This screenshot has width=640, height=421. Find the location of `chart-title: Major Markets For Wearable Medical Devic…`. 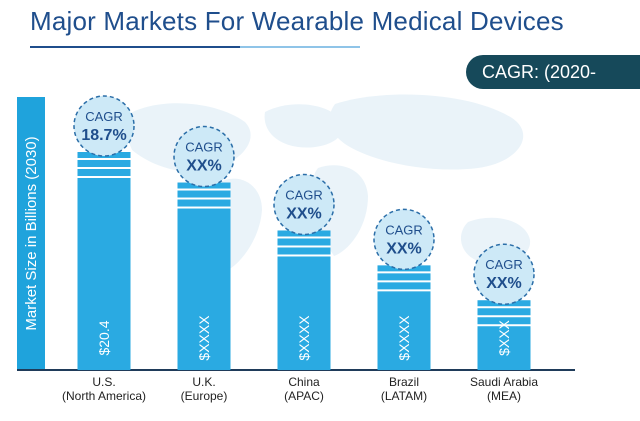

chart-title: Major Markets For Wearable Medical Devic… is located at coordinates (297, 21).